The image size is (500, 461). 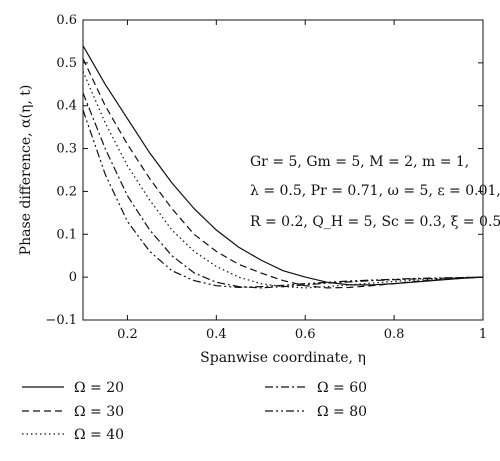 I want to click on legend: Ω = 20 Ω = 30 Ω = 40 Ω = 60 Ω = 80, so click(x=194, y=411).